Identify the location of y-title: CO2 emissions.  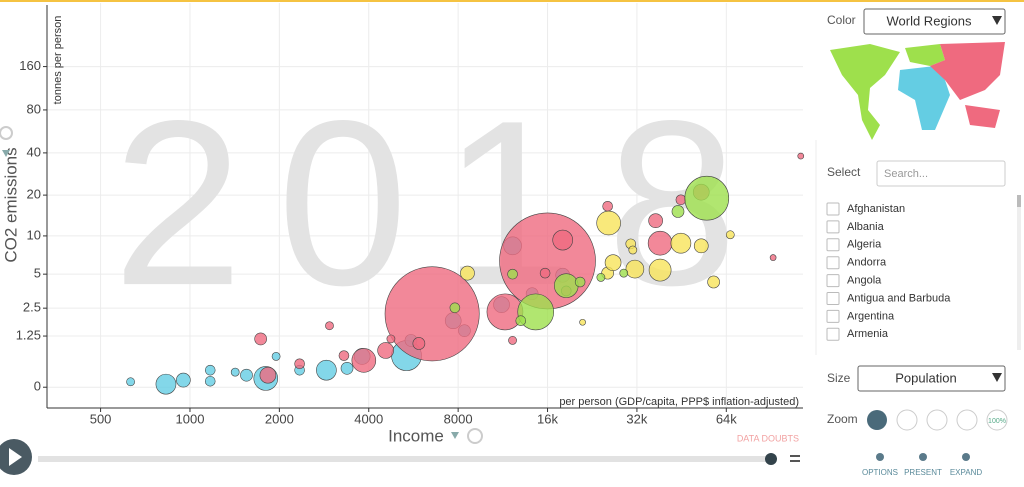
(10, 204).